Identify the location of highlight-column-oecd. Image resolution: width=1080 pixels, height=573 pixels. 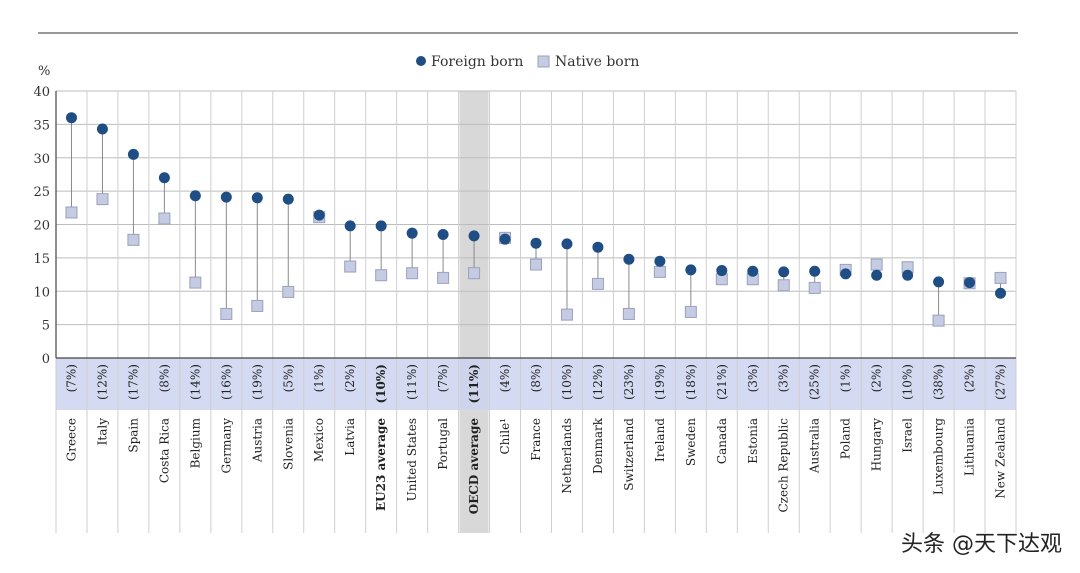
(474, 312).